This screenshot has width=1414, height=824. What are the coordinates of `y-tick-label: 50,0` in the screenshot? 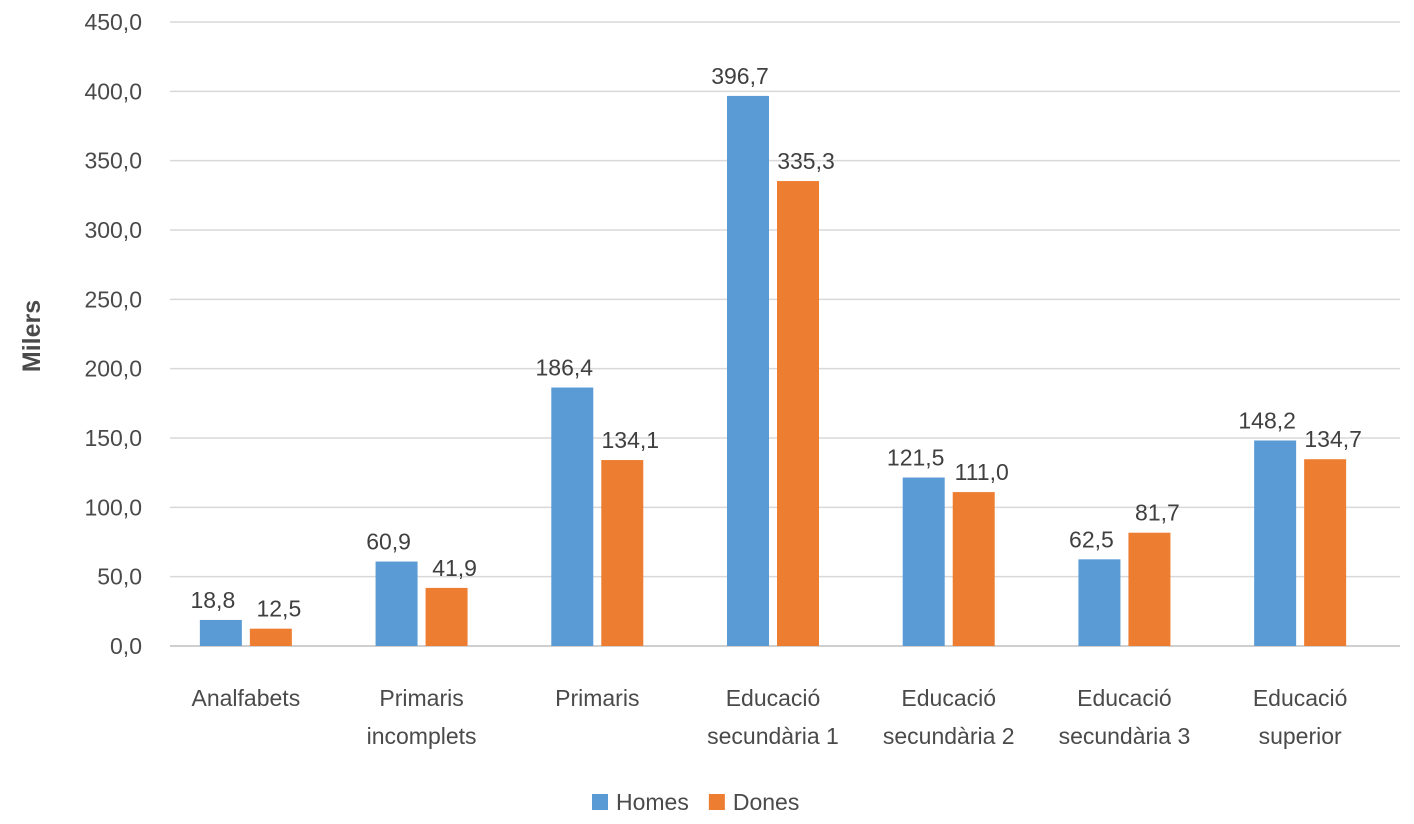 It's located at (119, 577).